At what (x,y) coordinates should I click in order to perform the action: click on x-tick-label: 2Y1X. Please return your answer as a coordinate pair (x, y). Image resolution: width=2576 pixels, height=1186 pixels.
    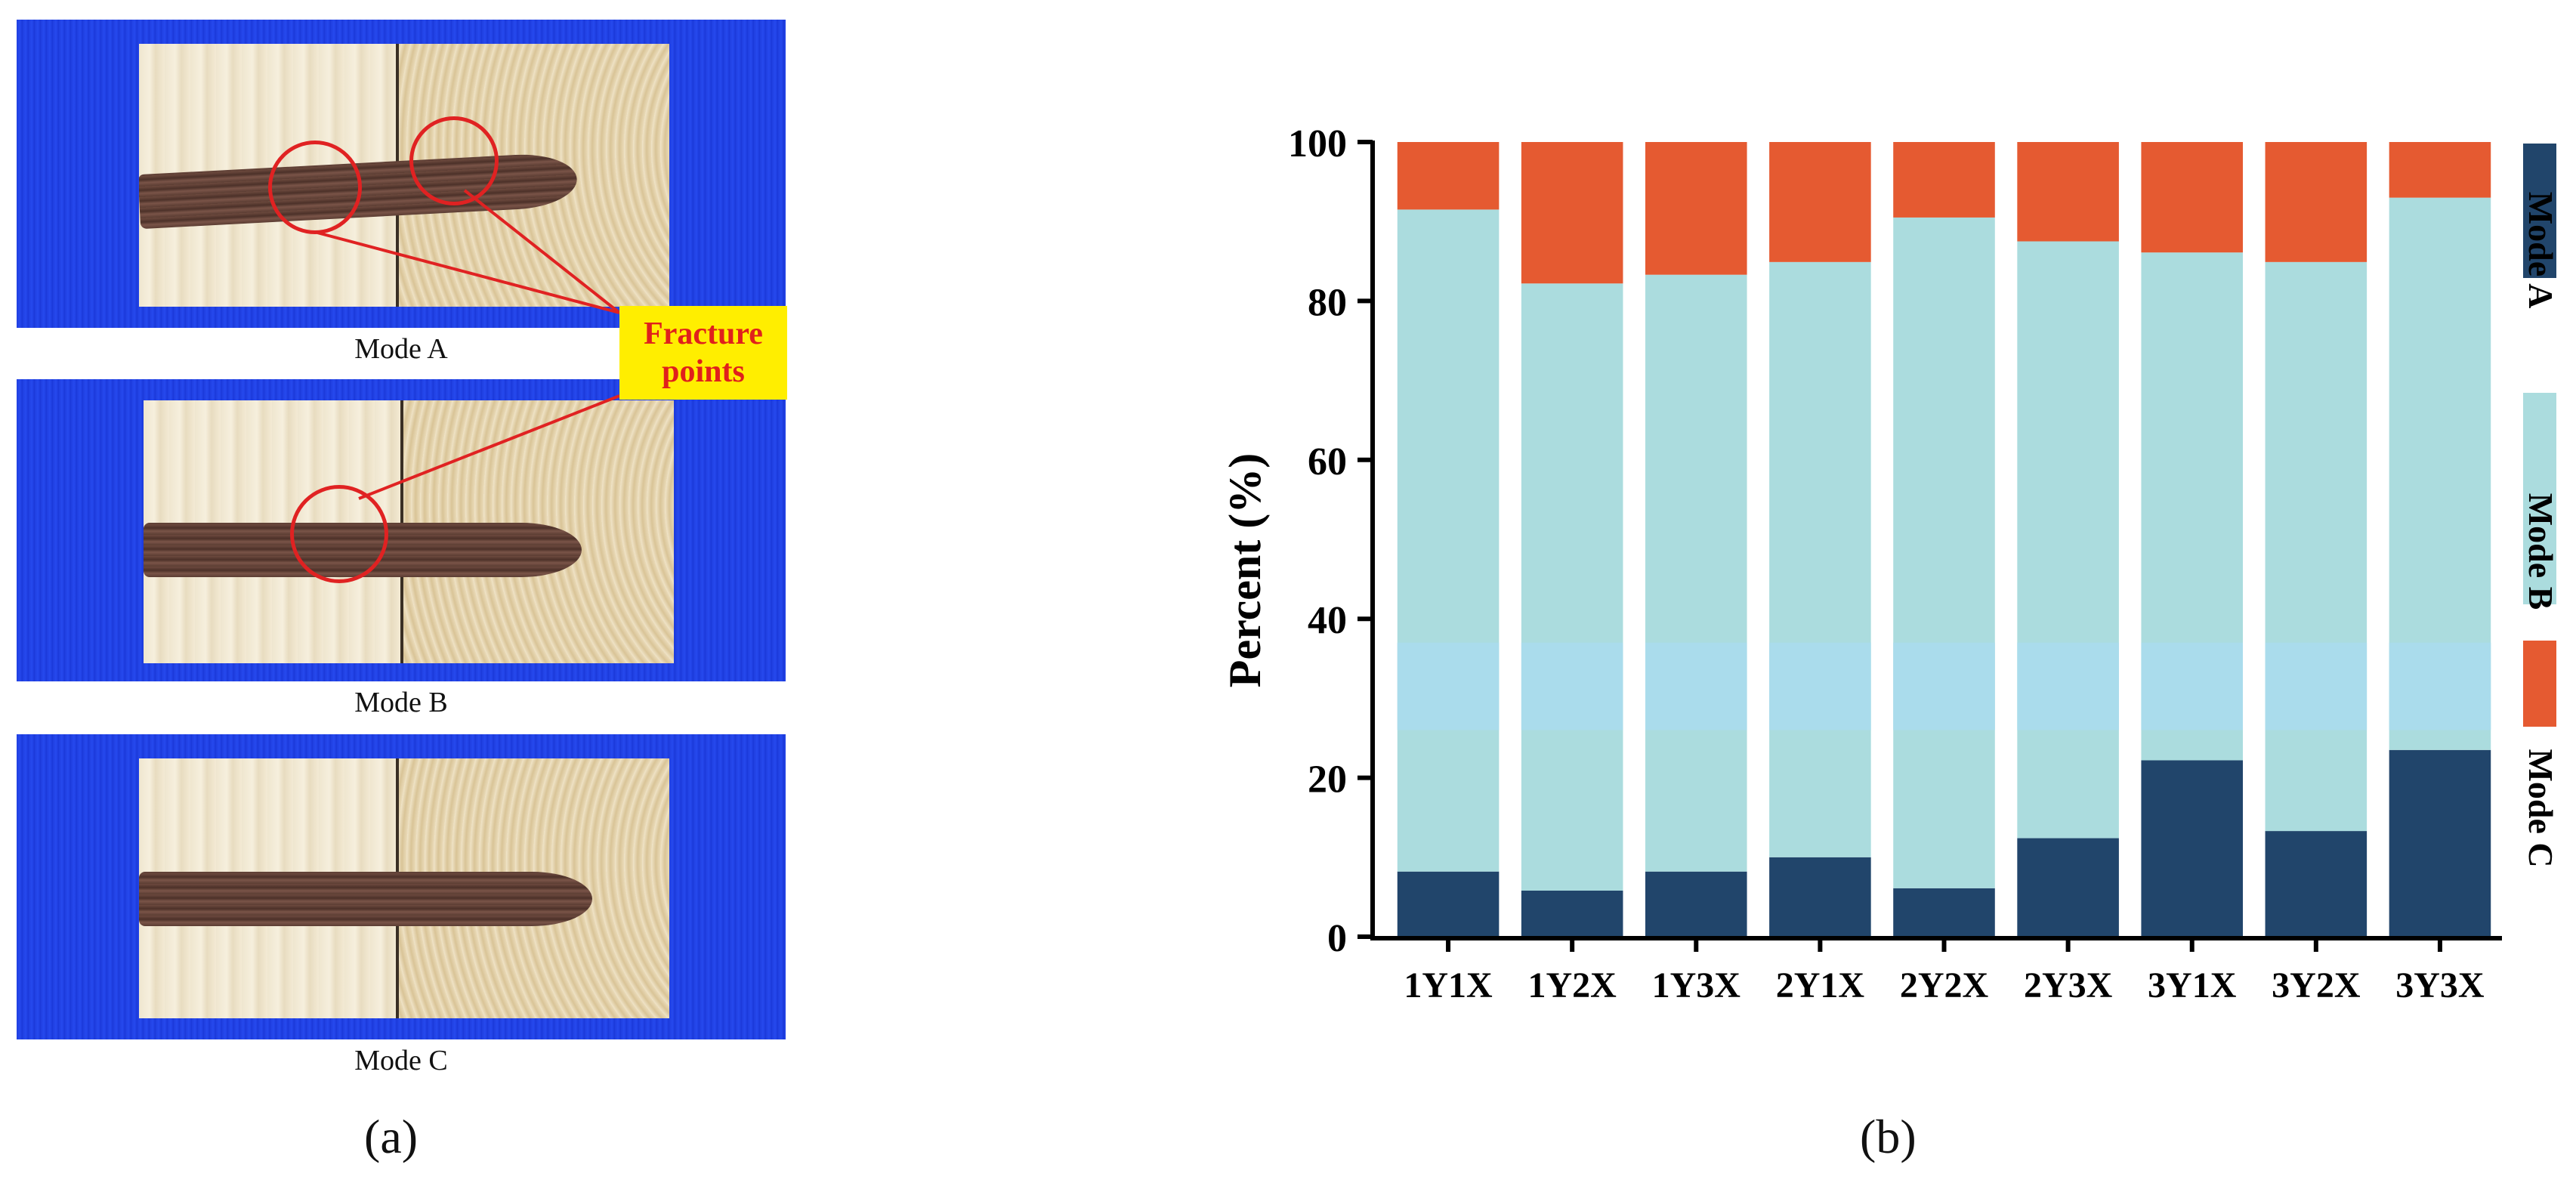
    Looking at the image, I should click on (1820, 985).